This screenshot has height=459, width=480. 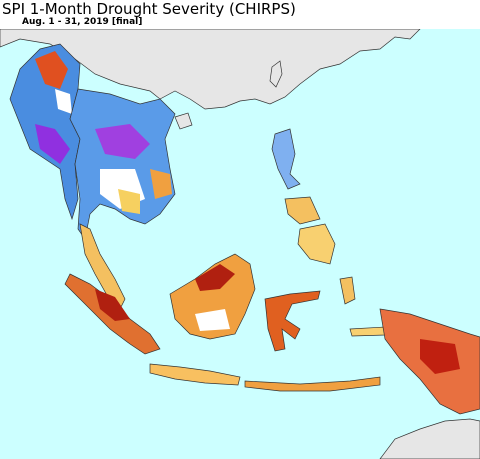 I want to click on maluku, so click(x=347, y=290).